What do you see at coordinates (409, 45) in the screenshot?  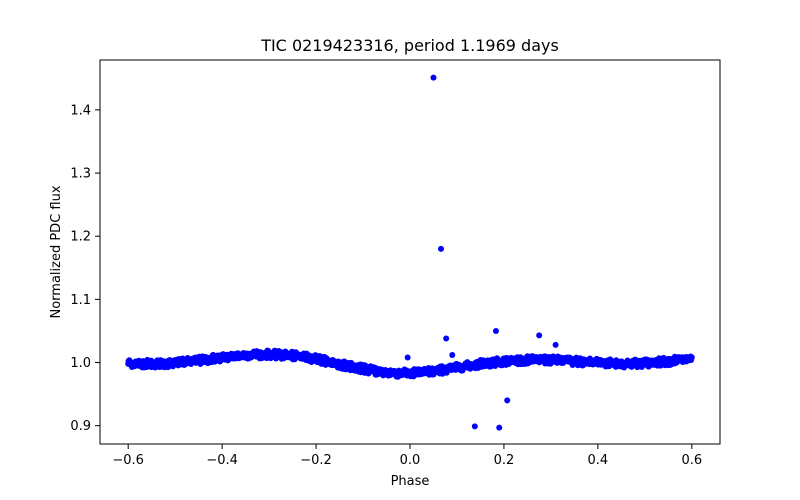 I see `chart-title: TIC 0219423316, period 1.1969 days` at bounding box center [409, 45].